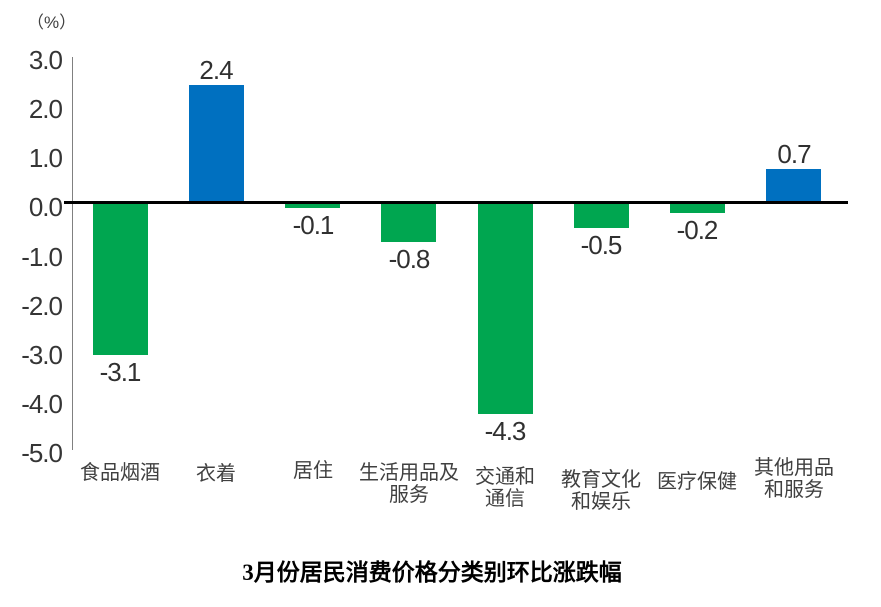  Describe the element at coordinates (456, 202) in the screenshot. I see `zero-axis-line` at that location.